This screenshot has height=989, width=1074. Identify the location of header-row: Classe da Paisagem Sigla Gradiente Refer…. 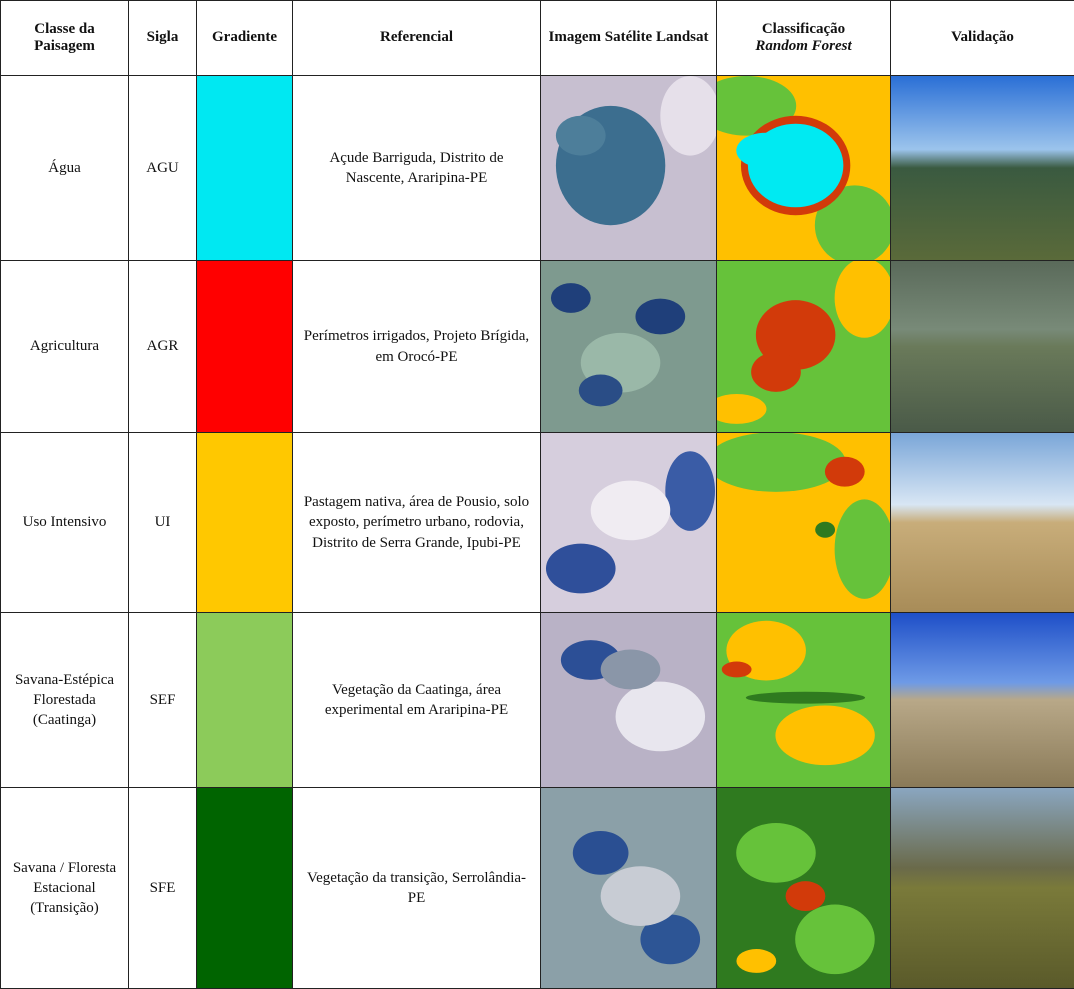
(537, 38).